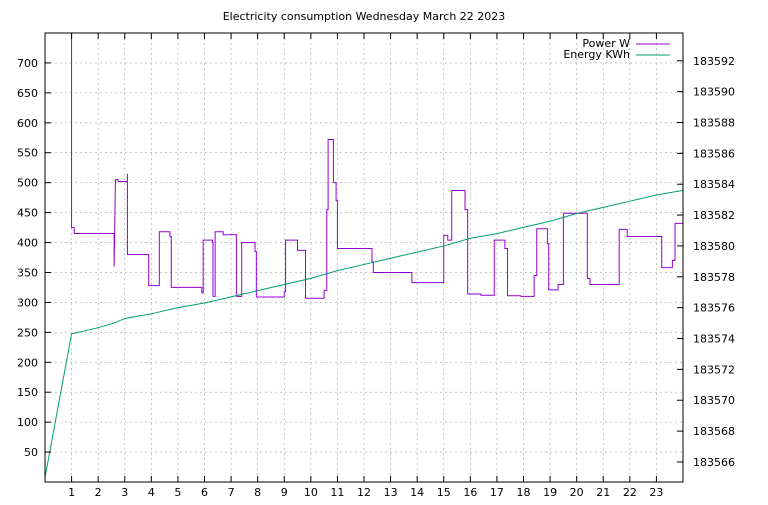 The width and height of the screenshot is (768, 505). I want to click on x-tick-label: 17, so click(497, 492).